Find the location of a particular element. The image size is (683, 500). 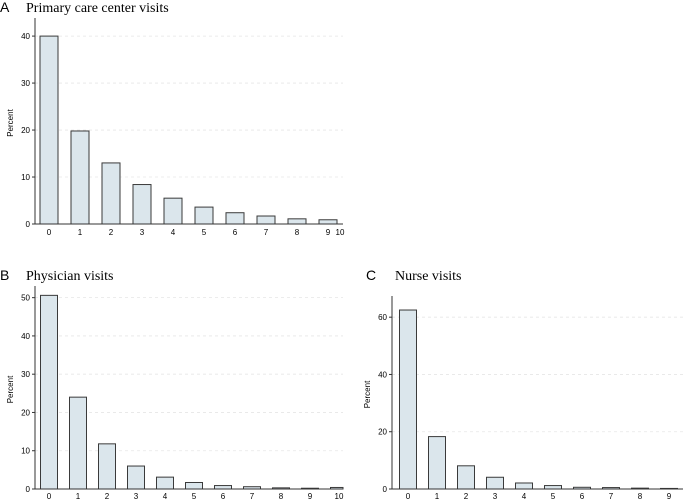

y-axis-label-c: Percent is located at coordinates (367, 394).